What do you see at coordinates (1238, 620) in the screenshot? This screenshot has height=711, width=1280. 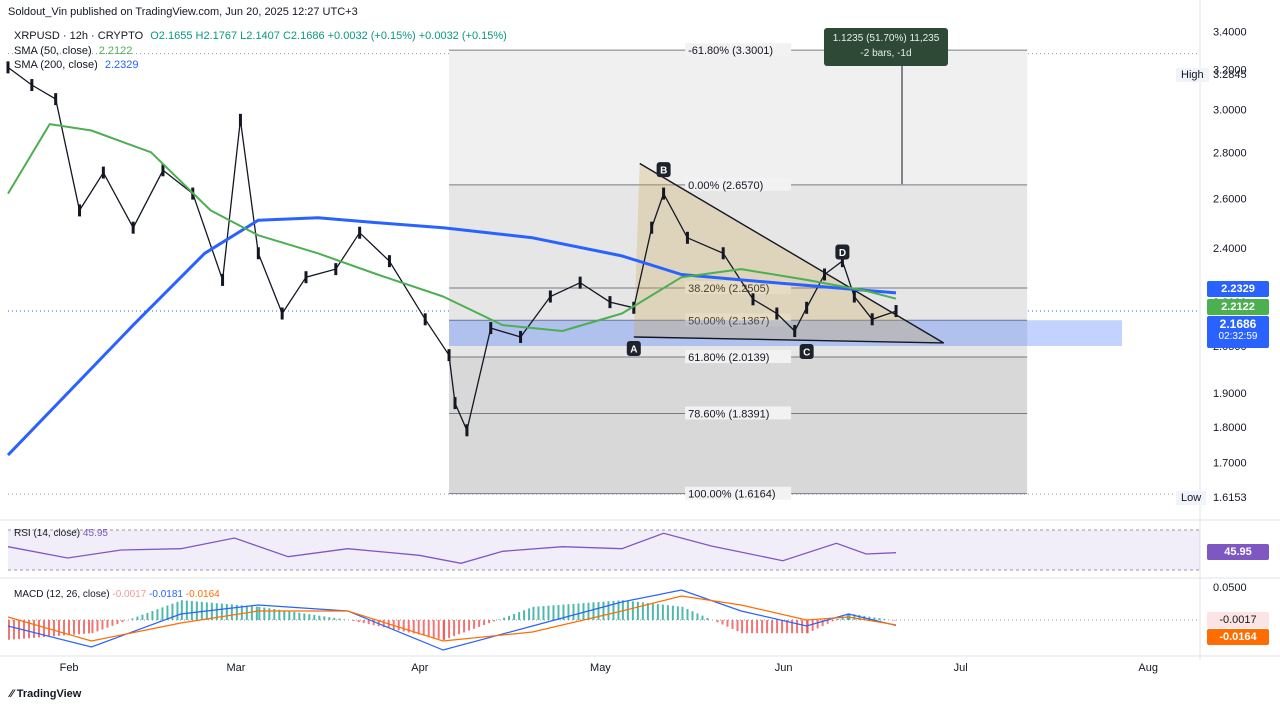 I see `macd-hist-tag: -0.0017` at bounding box center [1238, 620].